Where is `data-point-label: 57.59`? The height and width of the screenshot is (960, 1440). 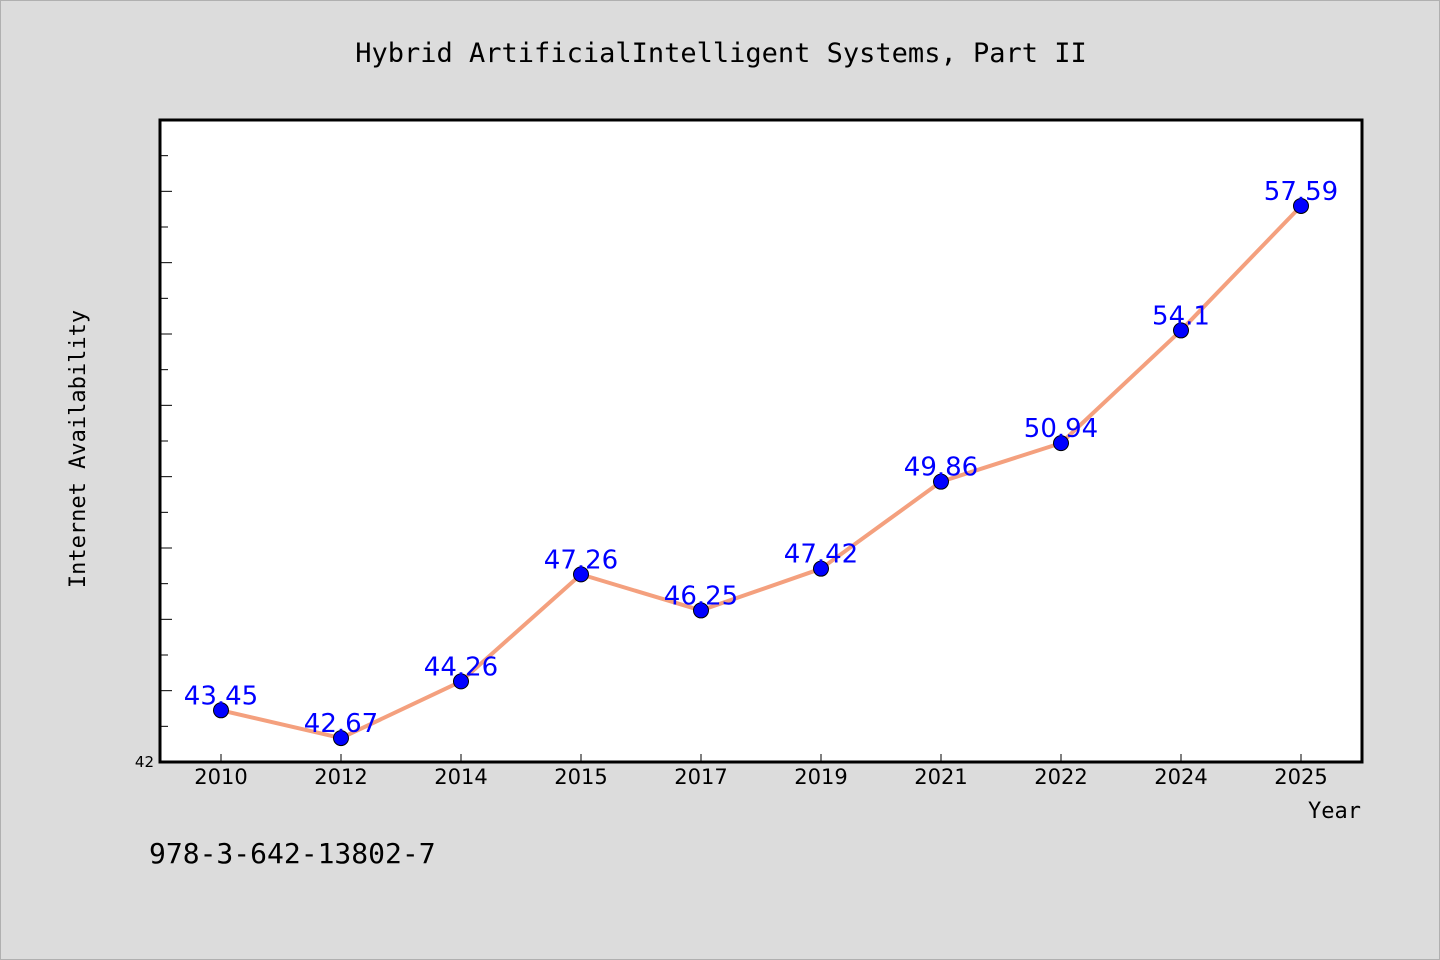 data-point-label: 57.59 is located at coordinates (1301, 192).